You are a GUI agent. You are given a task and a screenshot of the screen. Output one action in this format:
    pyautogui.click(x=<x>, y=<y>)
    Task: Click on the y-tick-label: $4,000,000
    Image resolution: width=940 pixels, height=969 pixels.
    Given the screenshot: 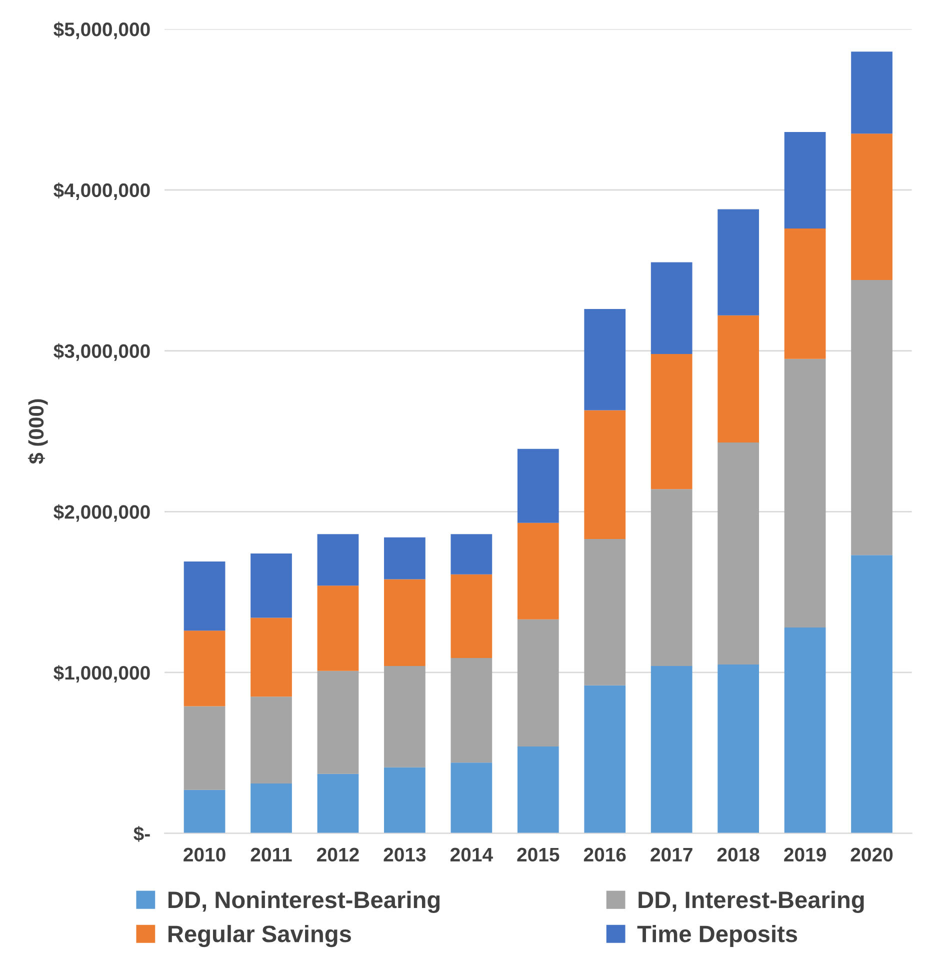 What is the action you would take?
    pyautogui.click(x=102, y=191)
    